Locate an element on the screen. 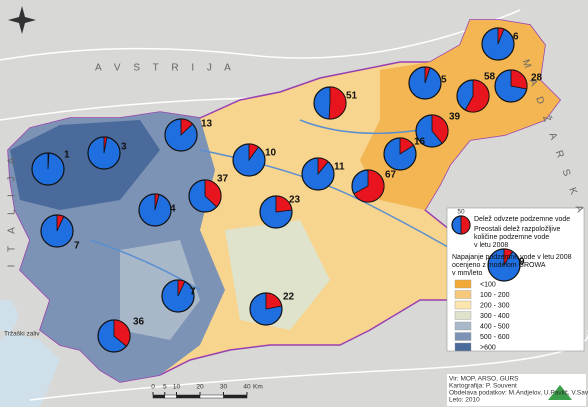 The width and height of the screenshot is (588, 407). pie-label: 5 is located at coordinates (444, 80).